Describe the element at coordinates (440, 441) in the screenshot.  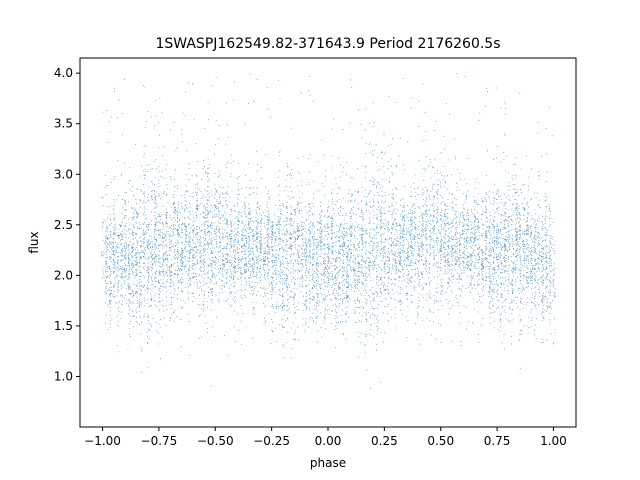
I see `x-tick-label: 0.50` at that location.